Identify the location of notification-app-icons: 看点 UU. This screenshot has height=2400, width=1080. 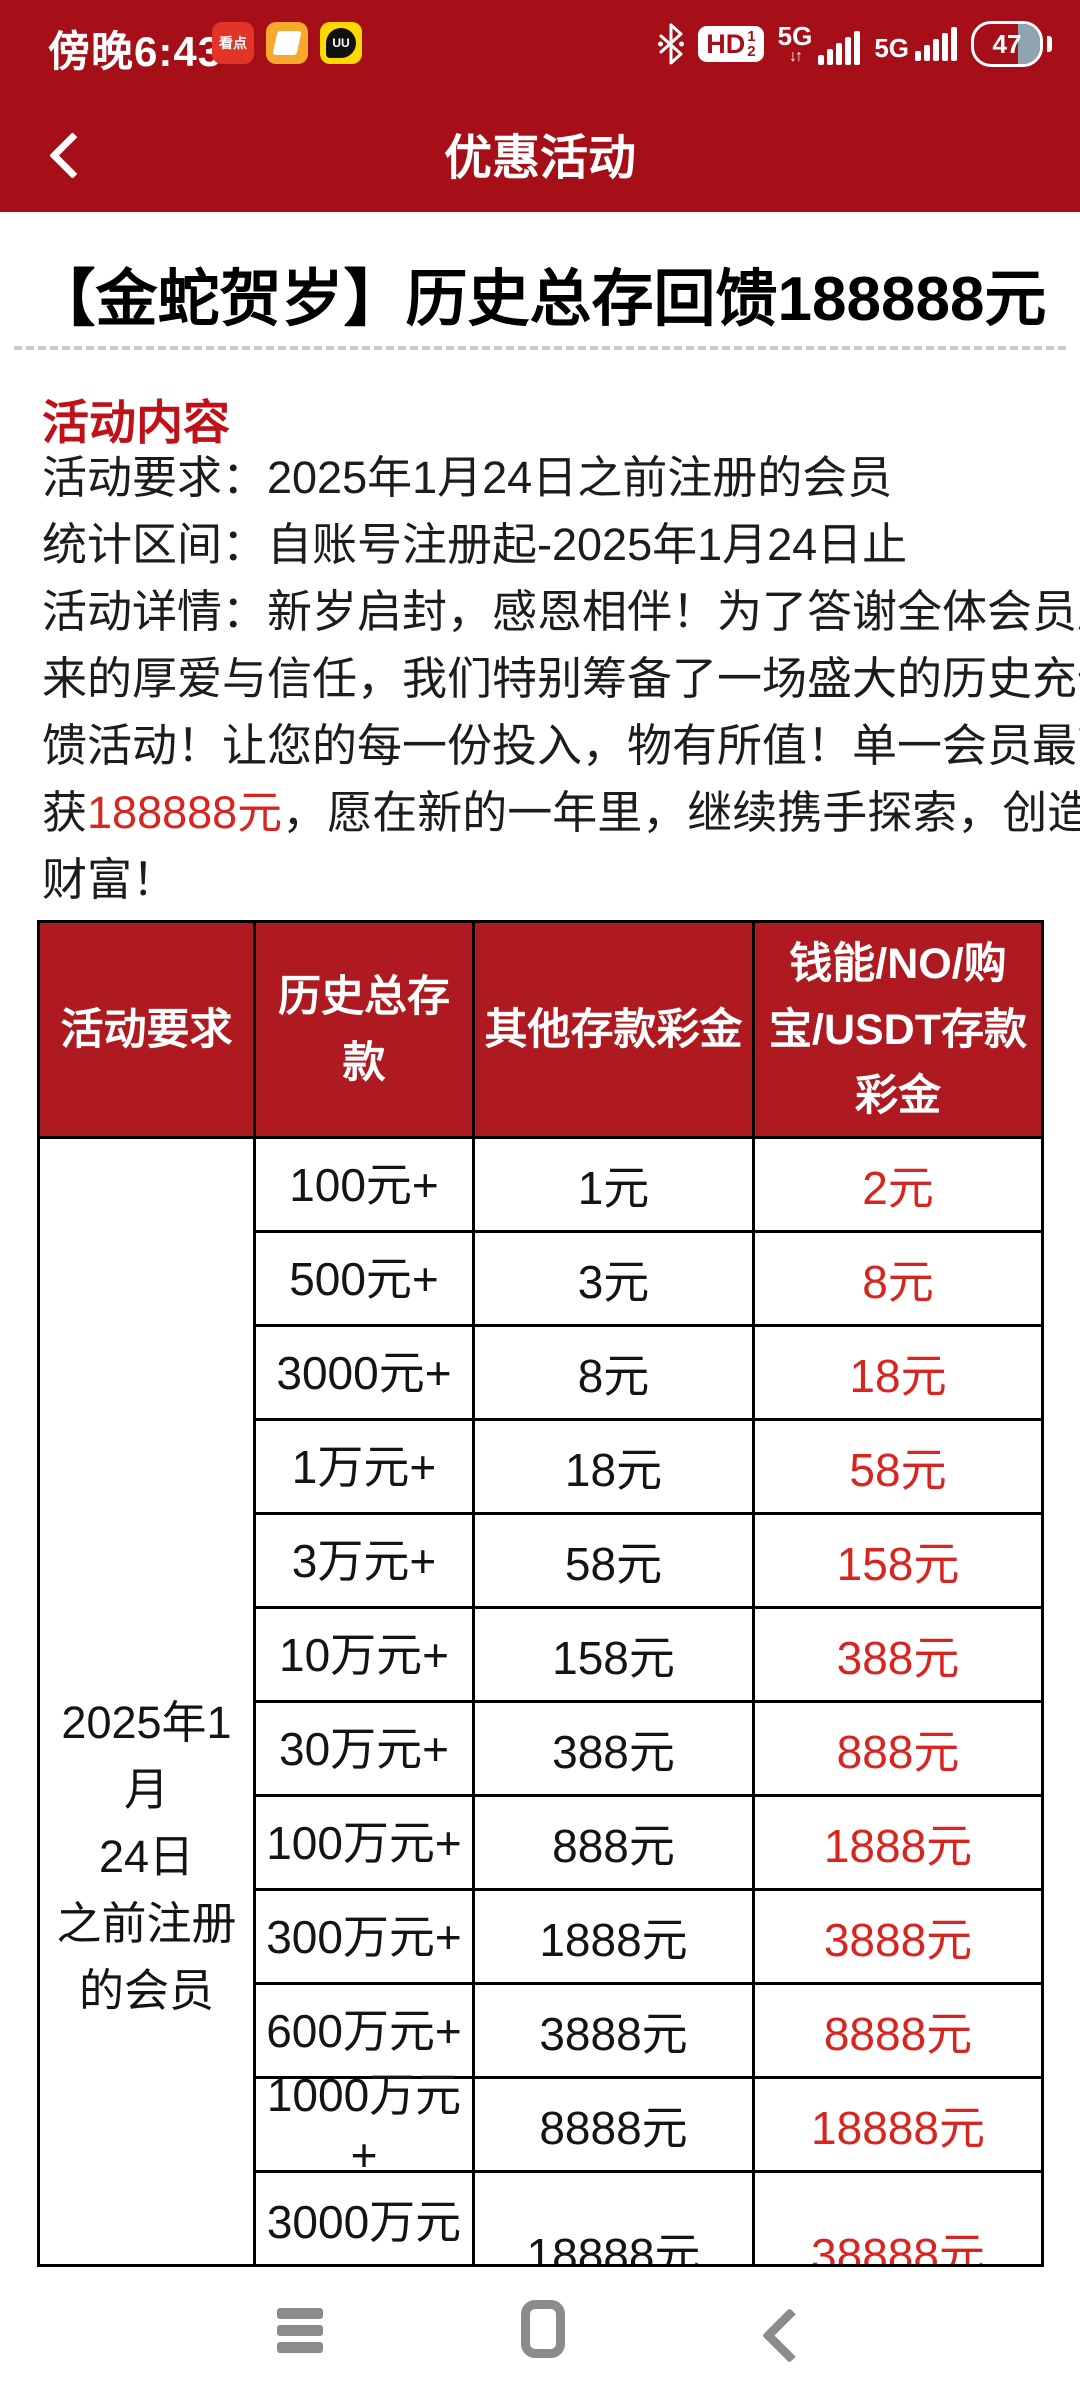
(287, 43).